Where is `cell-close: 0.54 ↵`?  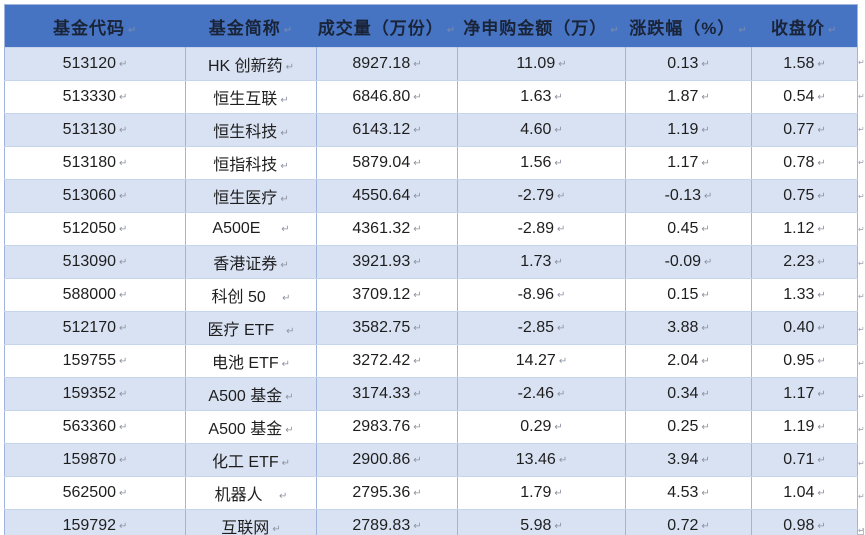 cell-close: 0.54 ↵ is located at coordinates (804, 97).